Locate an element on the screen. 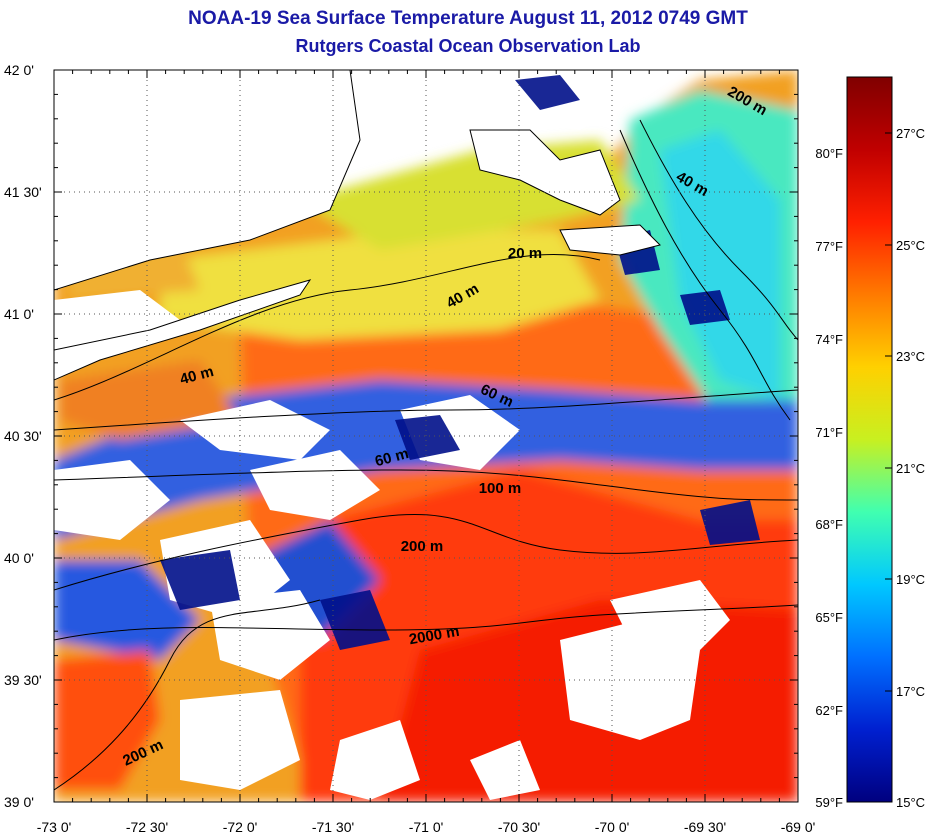 This screenshot has width=936, height=840. contour-label: 100 m is located at coordinates (500, 488).